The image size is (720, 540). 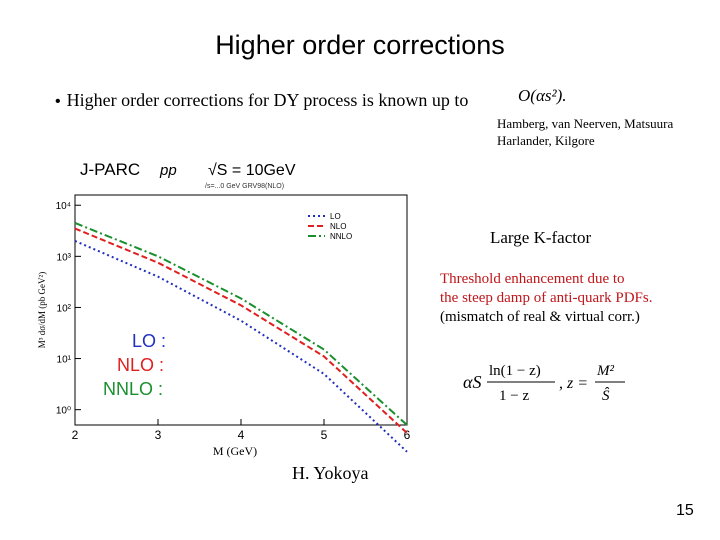 What do you see at coordinates (140, 365) in the screenshot?
I see `big-label-nlo: NLO :` at bounding box center [140, 365].